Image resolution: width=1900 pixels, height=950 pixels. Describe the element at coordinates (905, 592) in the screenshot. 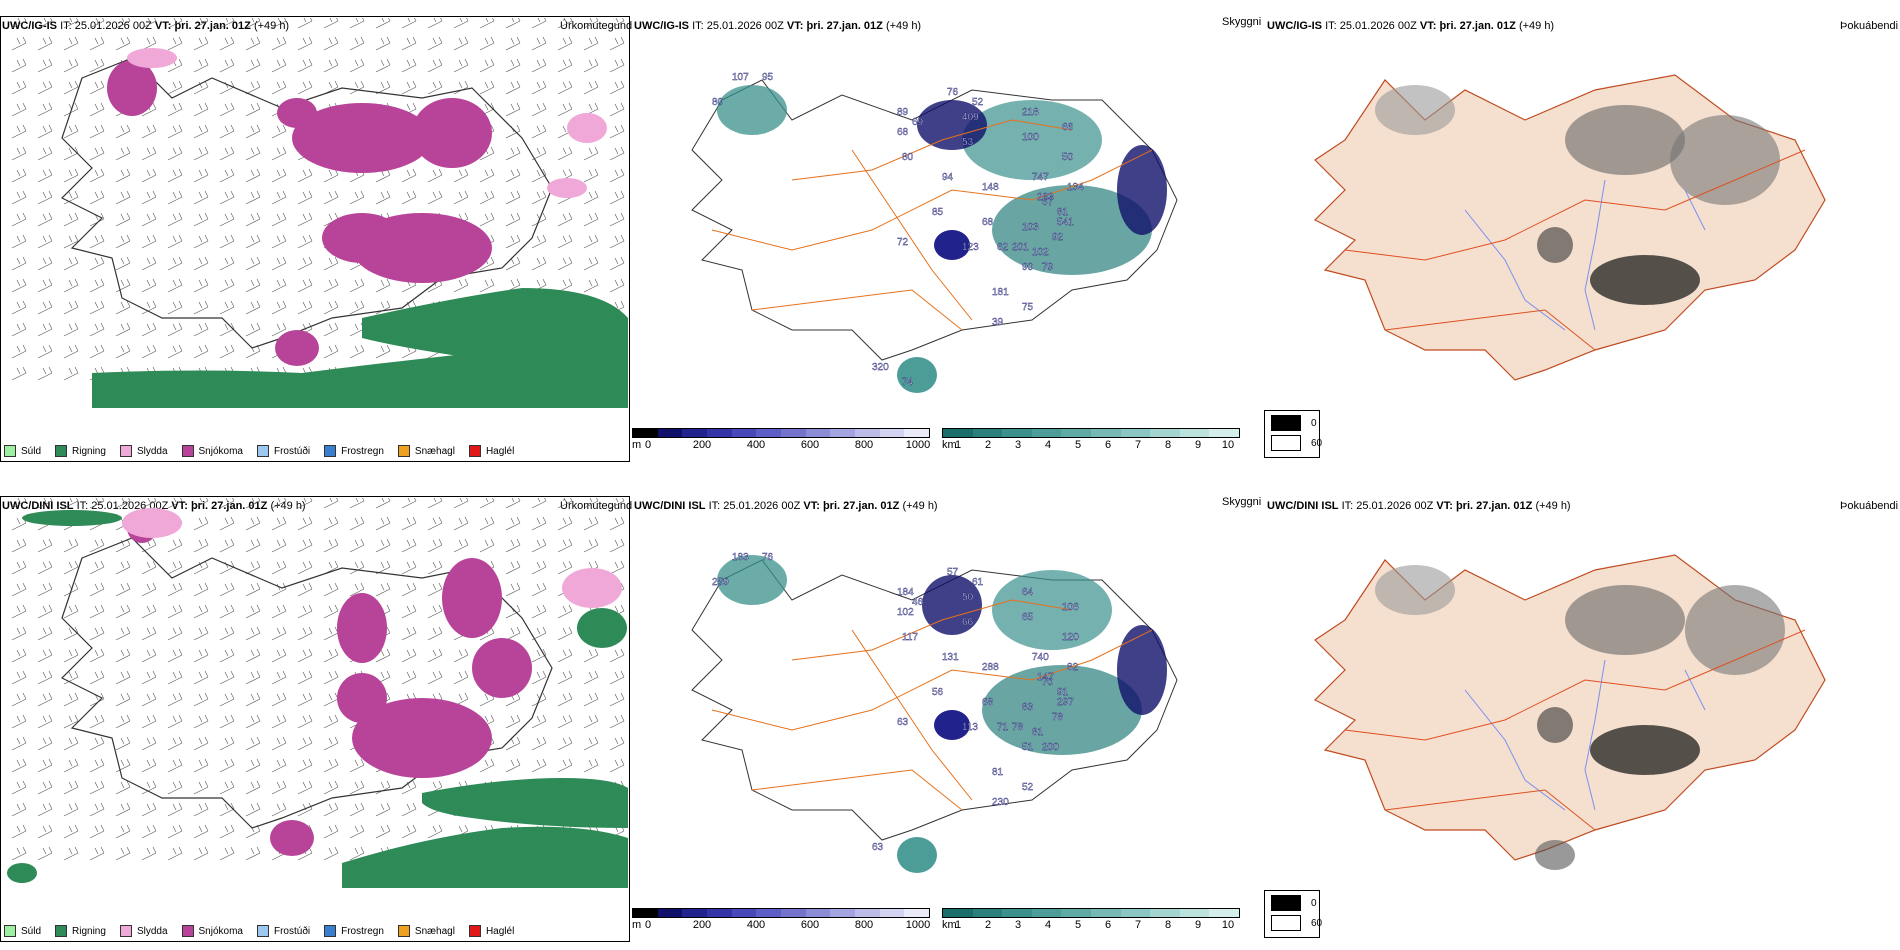

I see `visibility-value-label: 184` at that location.